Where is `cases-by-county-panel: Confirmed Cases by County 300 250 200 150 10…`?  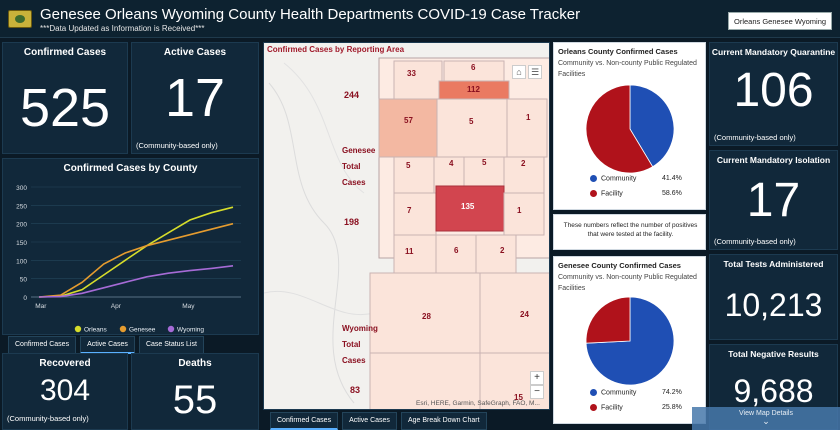 cases-by-county-panel: Confirmed Cases by County 300 250 200 150 10… is located at coordinates (130, 246).